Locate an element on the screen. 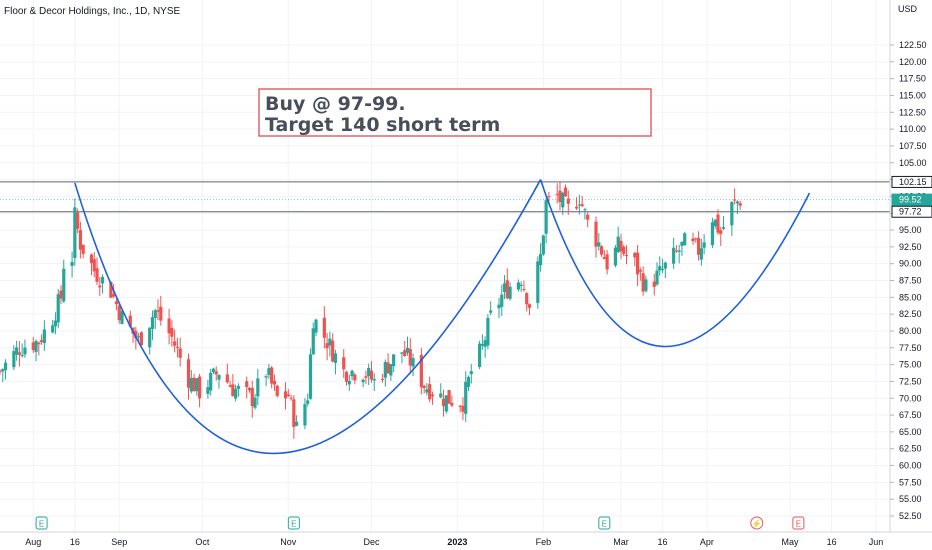 This screenshot has height=550, width=932. x-tick-label: Aug is located at coordinates (33, 542).